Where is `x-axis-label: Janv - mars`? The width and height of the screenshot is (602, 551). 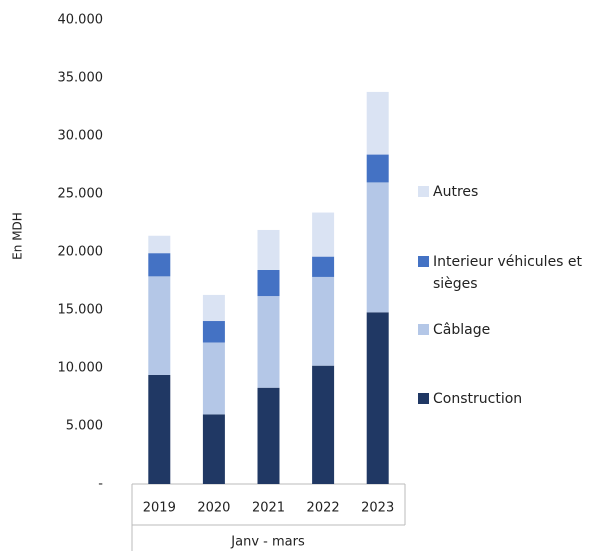 x-axis-label: Janv - mars is located at coordinates (267, 542).